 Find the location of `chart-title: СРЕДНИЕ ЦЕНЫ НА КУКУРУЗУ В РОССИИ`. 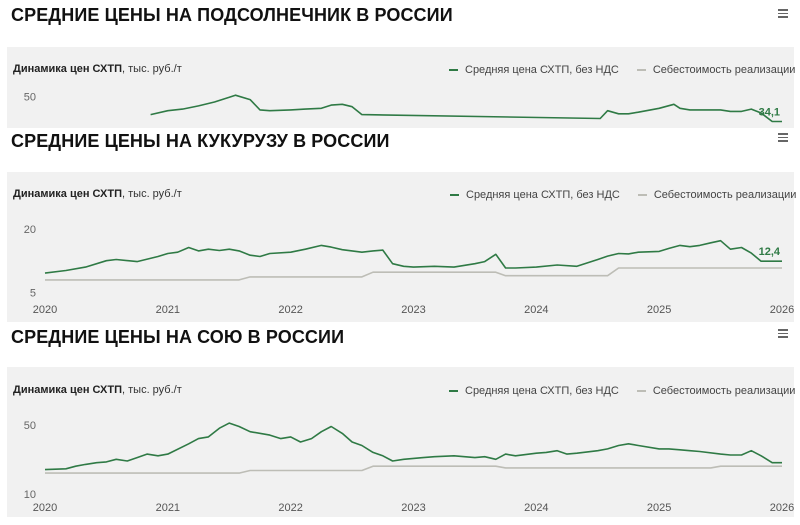

chart-title: СРЕДНИЕ ЦЕНЫ НА КУКУРУЗУ В РОССИИ is located at coordinates (200, 141).